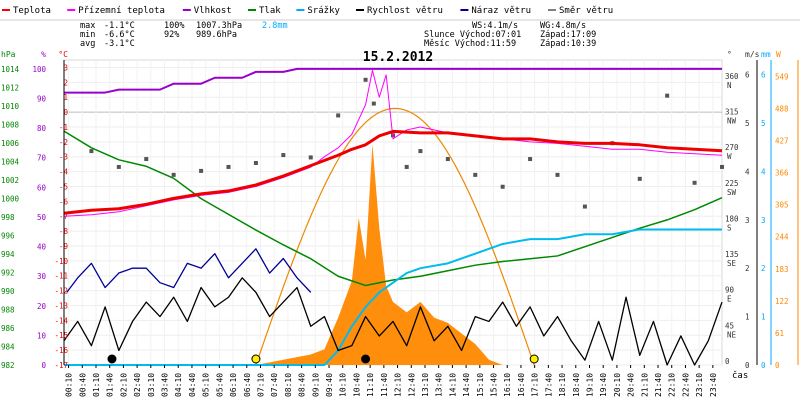 Image resolution: width=800 pixels, height=400 pixels. Describe the element at coordinates (10, 69) in the screenshot. I see `y-tick-label: 1014` at that location.